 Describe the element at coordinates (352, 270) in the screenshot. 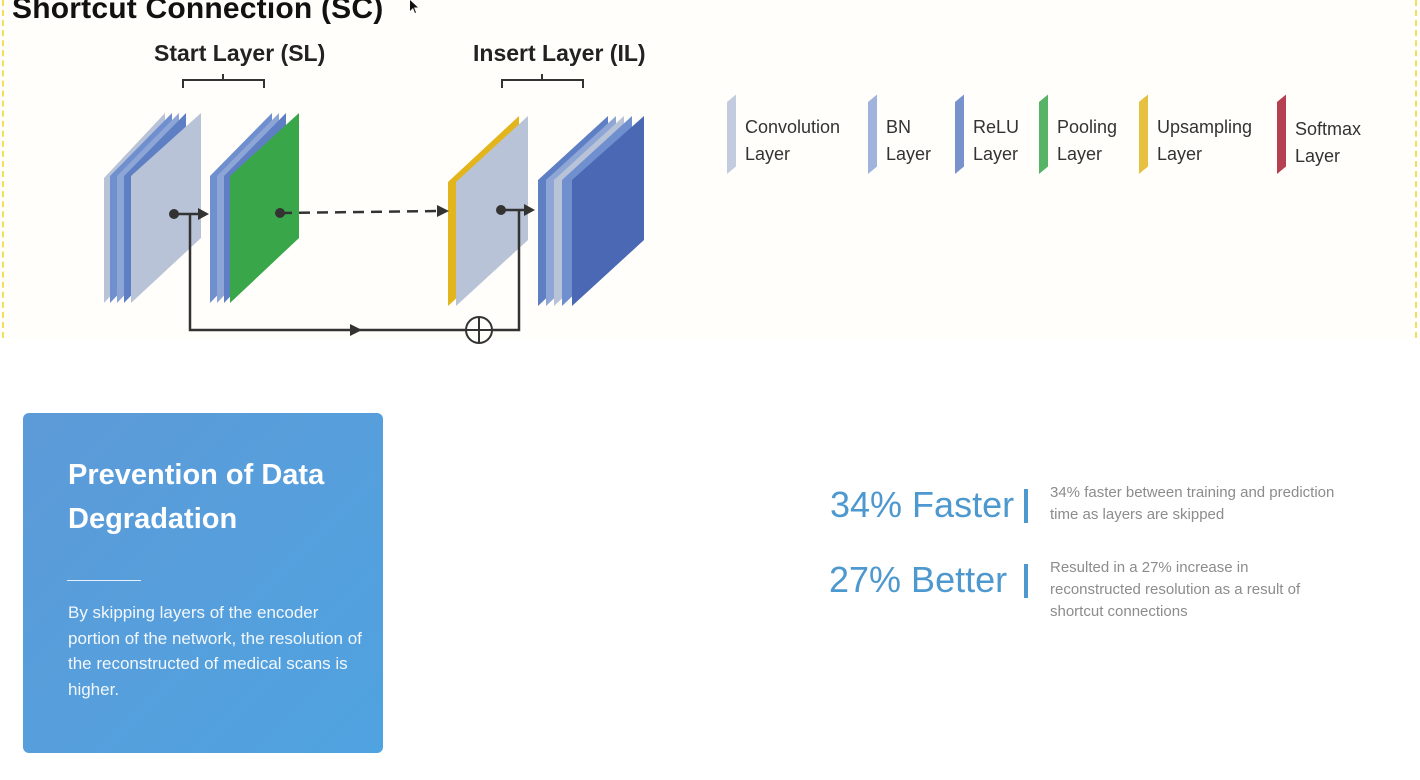

I see `connection-arrowheads` at that location.